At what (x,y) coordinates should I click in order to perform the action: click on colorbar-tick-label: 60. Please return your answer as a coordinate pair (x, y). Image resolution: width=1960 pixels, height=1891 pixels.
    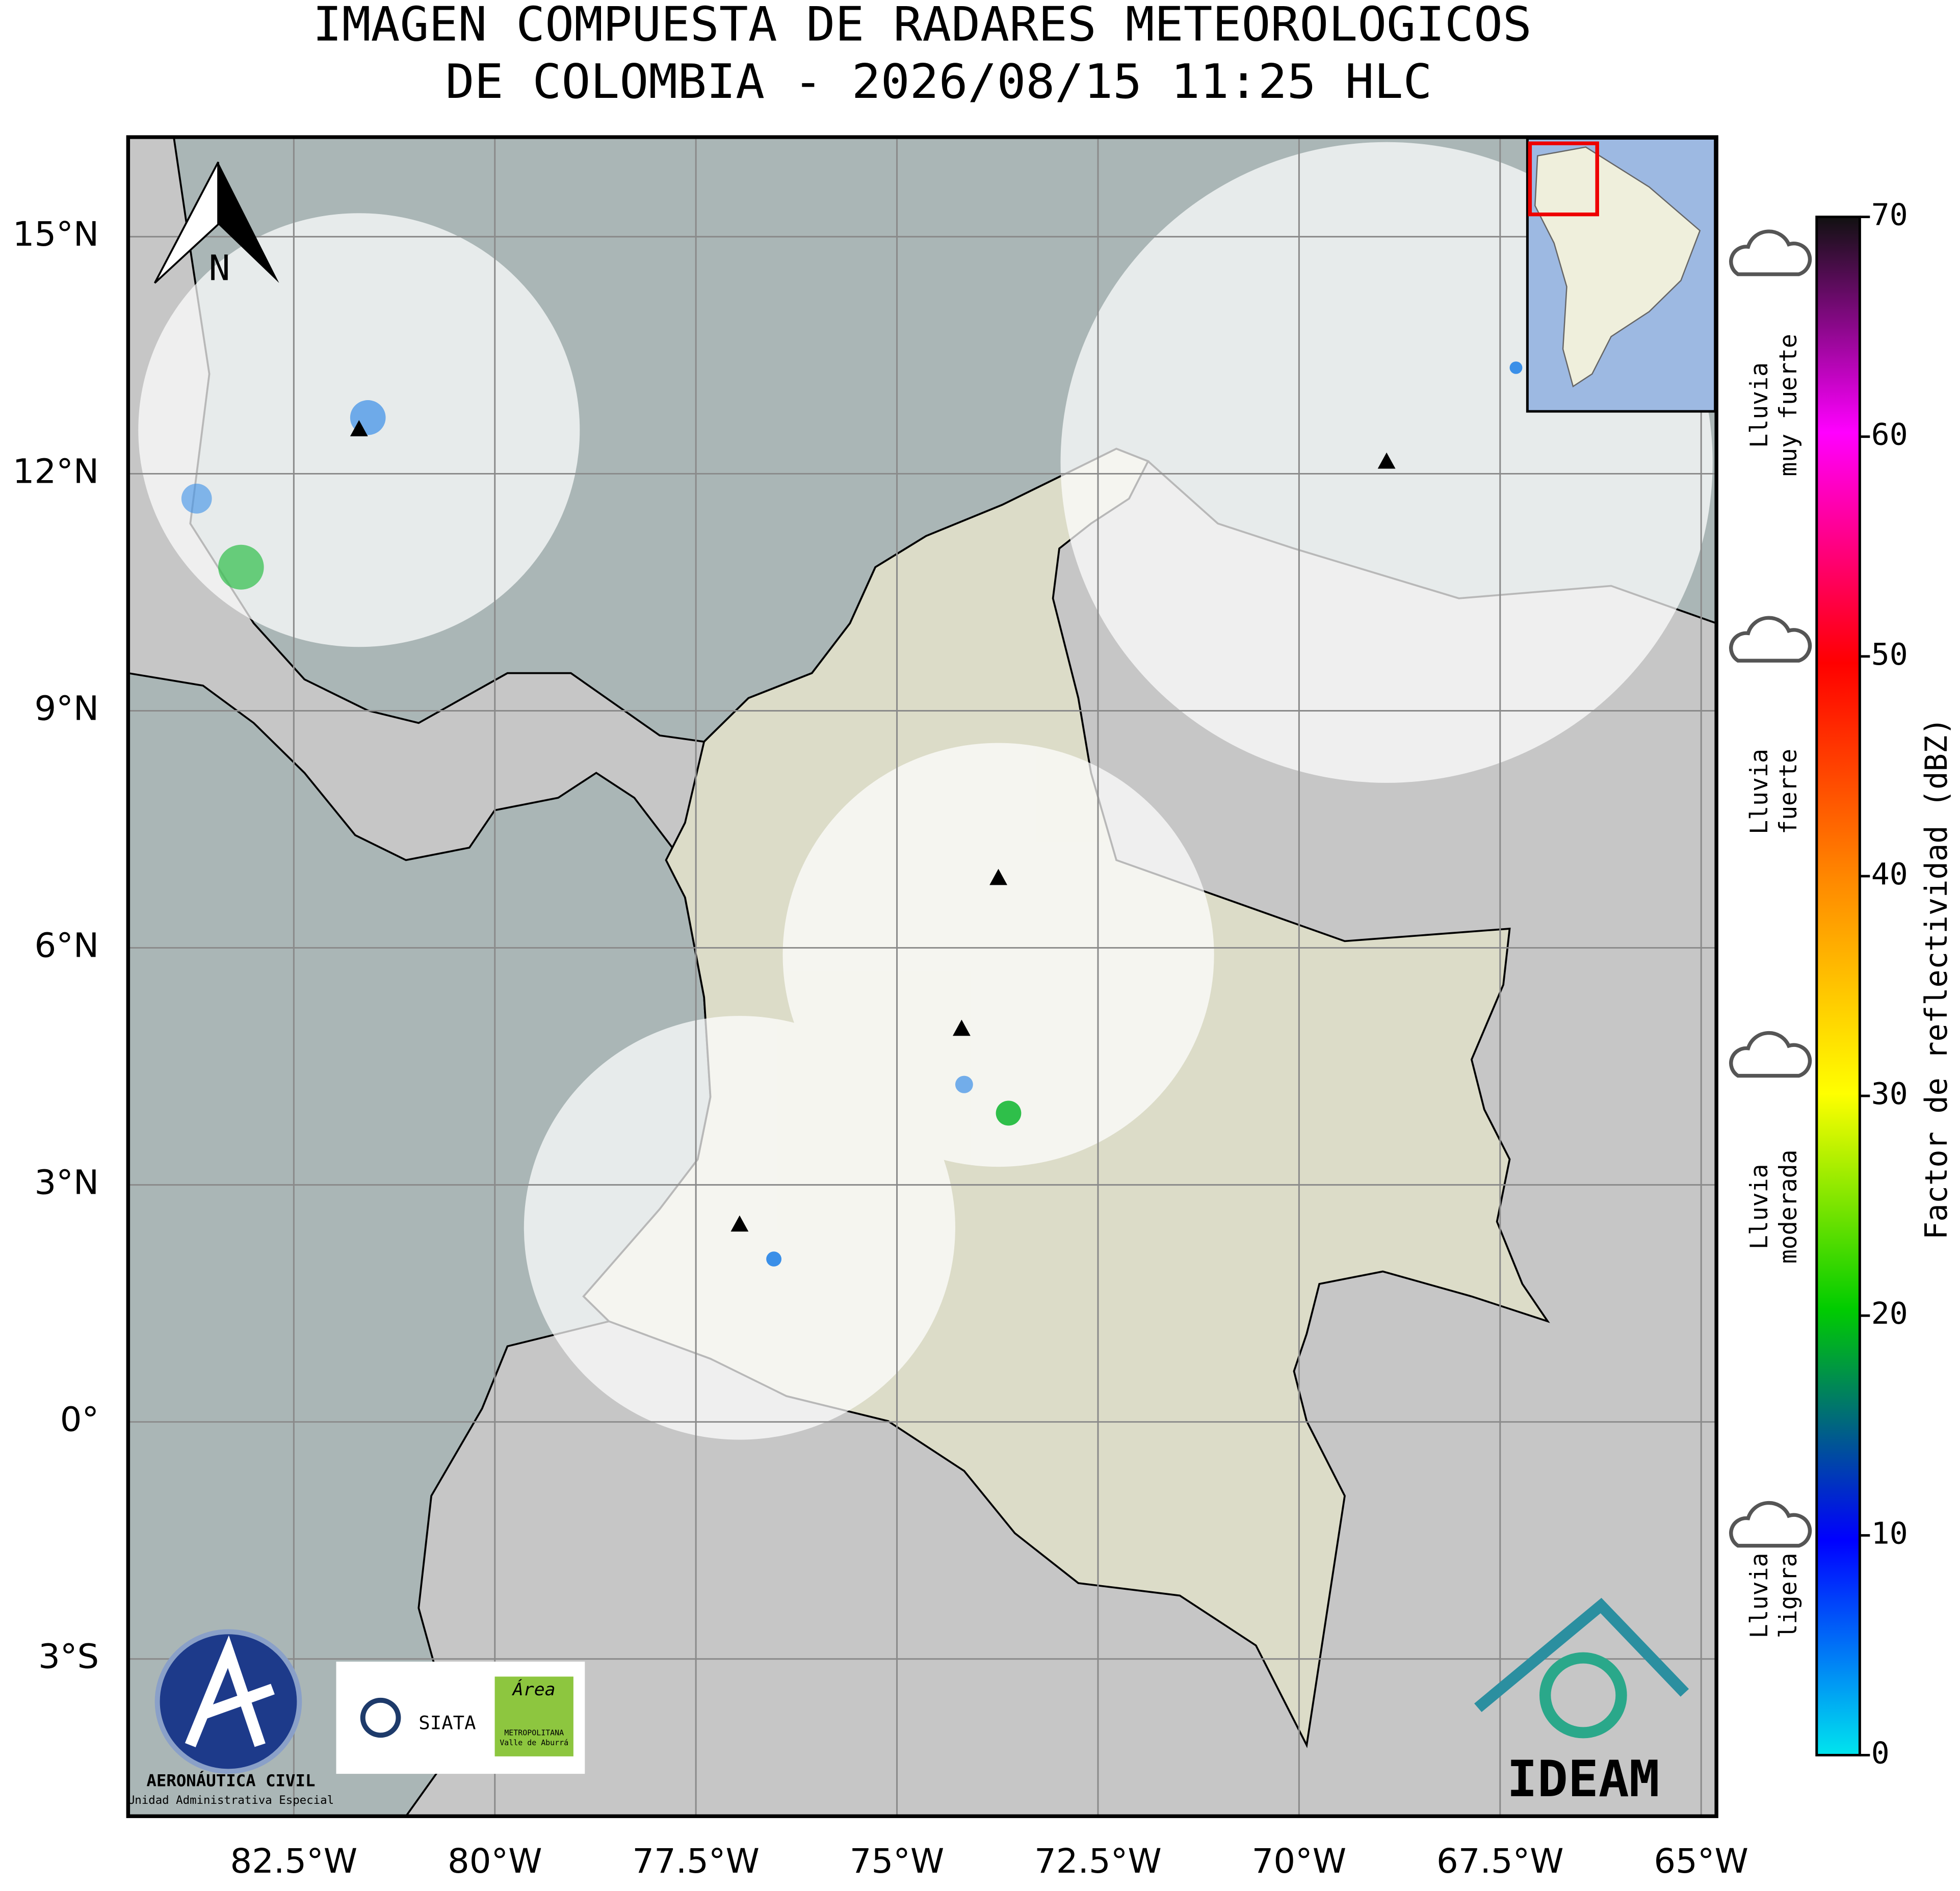
    Looking at the image, I should click on (1889, 434).